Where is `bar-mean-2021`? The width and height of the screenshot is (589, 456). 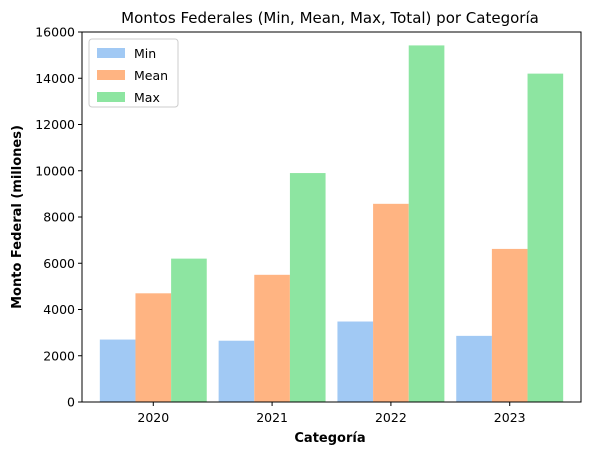 bar-mean-2021 is located at coordinates (272, 338).